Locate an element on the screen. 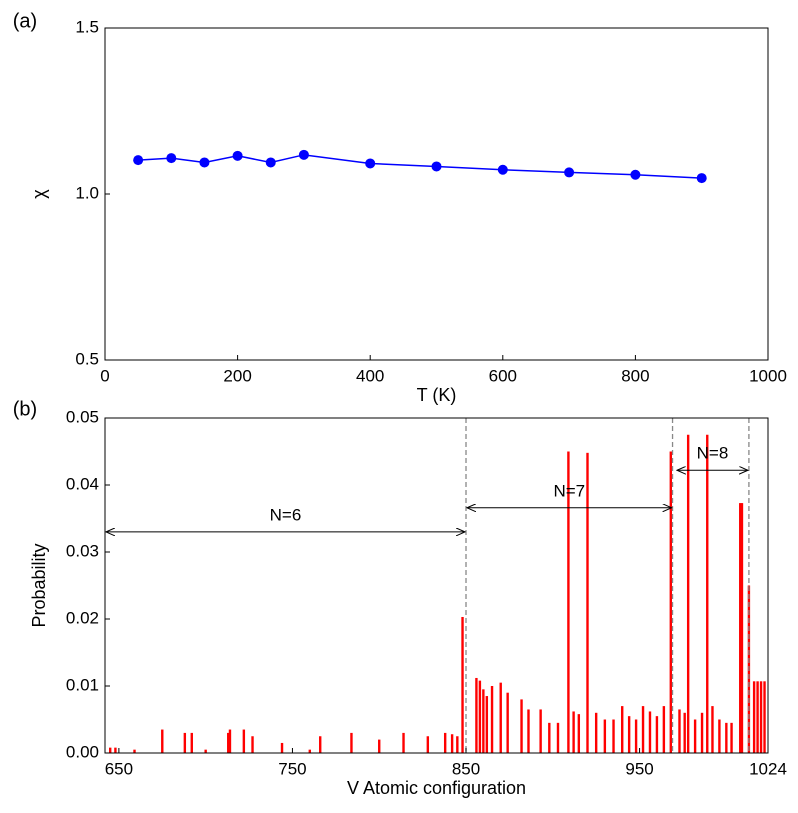 The width and height of the screenshot is (798, 813). x-tick-label: 850 is located at coordinates (466, 768).